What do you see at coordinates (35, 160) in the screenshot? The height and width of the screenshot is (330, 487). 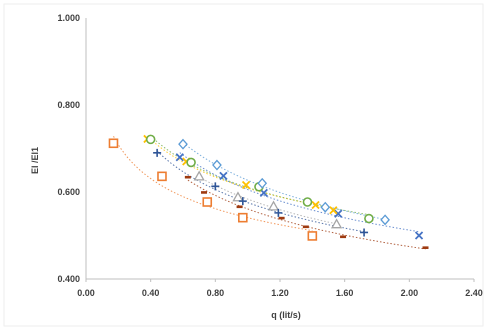 I see `y-axis-title: El /El1` at bounding box center [35, 160].